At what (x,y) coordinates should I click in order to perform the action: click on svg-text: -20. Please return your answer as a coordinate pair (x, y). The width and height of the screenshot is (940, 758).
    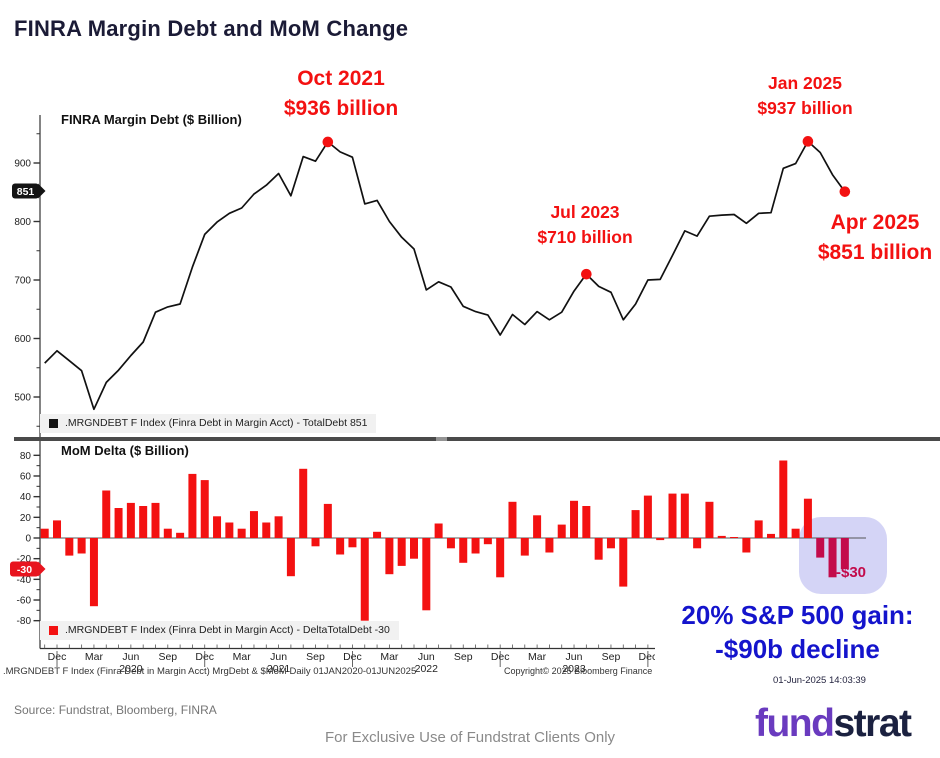
    Looking at the image, I should click on (24, 559).